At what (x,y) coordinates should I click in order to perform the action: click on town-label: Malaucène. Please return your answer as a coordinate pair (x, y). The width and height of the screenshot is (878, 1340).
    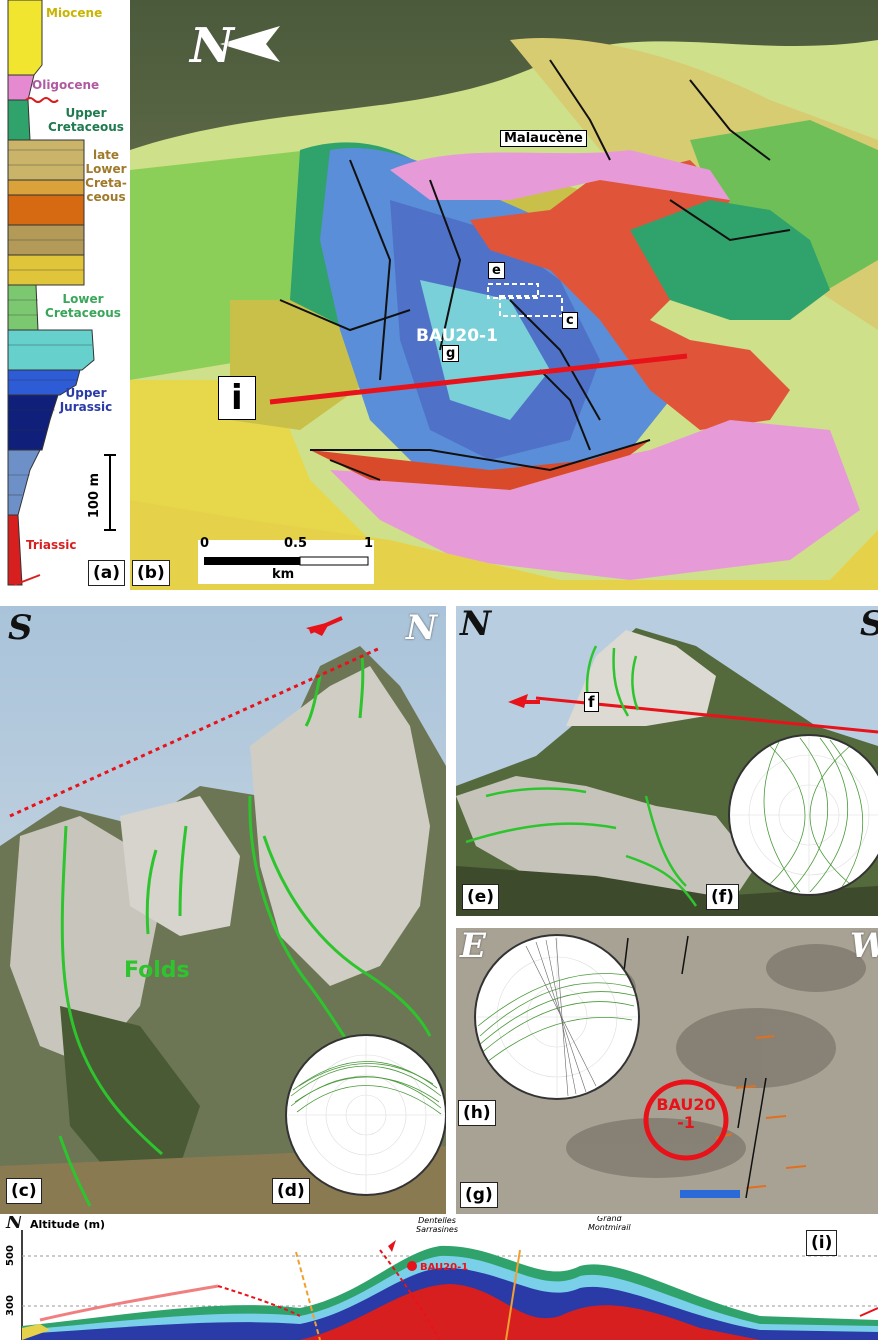
    Looking at the image, I should click on (543, 138).